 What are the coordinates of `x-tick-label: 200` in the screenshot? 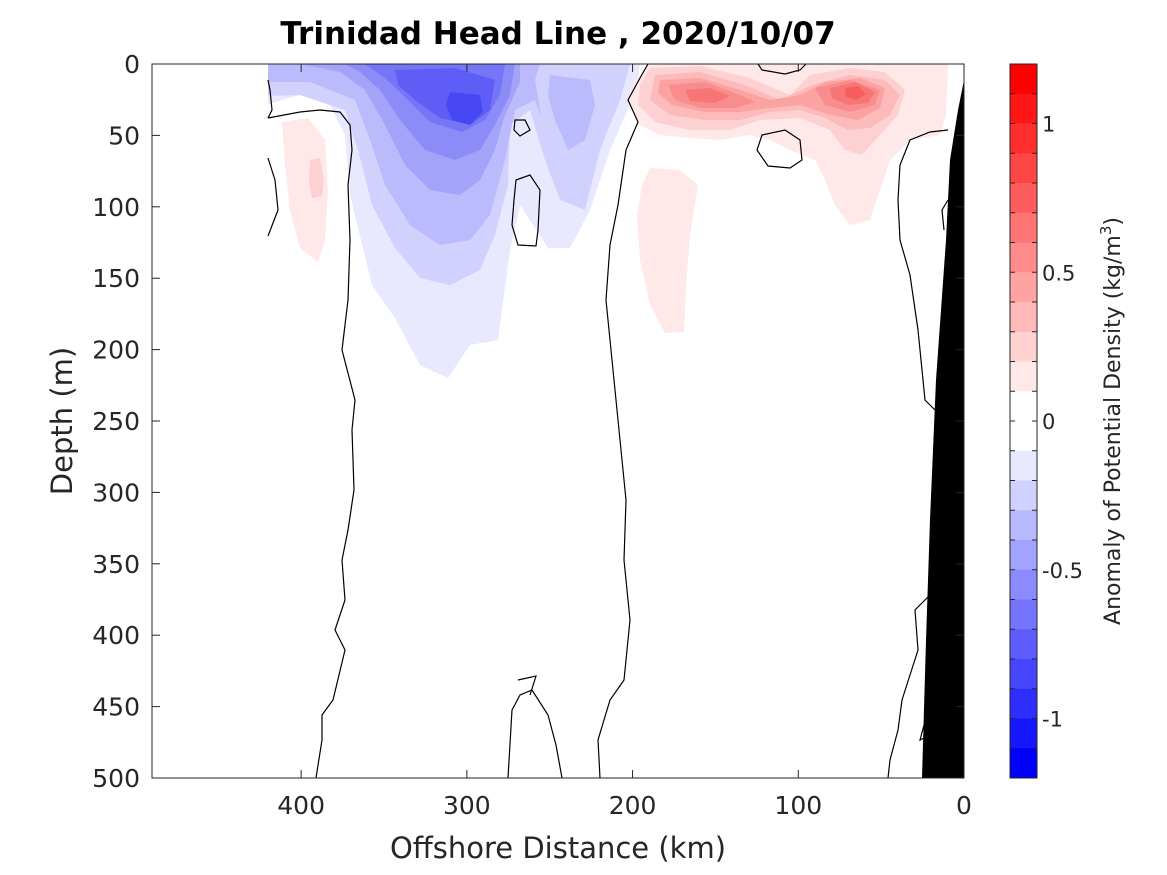 It's located at (633, 805).